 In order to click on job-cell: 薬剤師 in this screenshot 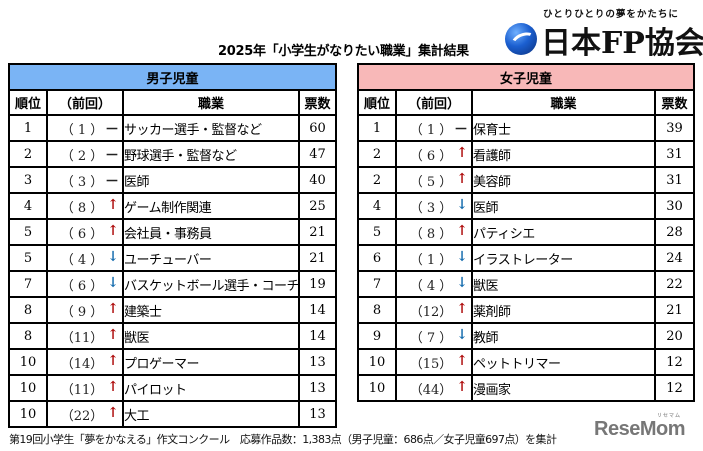, I will do `click(563, 310)`.